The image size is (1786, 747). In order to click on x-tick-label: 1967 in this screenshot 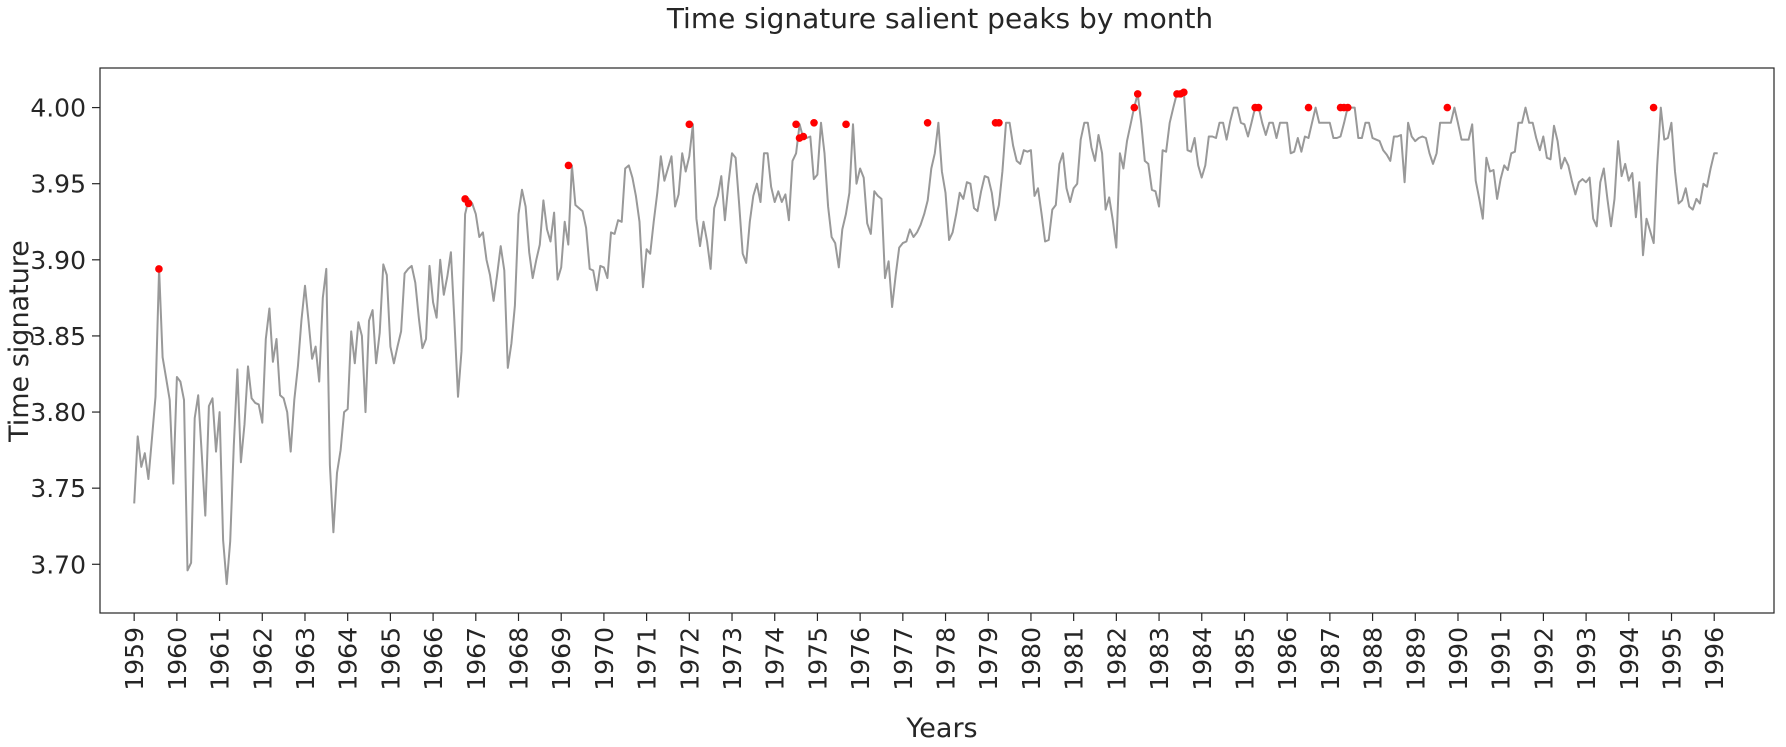, I will do `click(476, 659)`.